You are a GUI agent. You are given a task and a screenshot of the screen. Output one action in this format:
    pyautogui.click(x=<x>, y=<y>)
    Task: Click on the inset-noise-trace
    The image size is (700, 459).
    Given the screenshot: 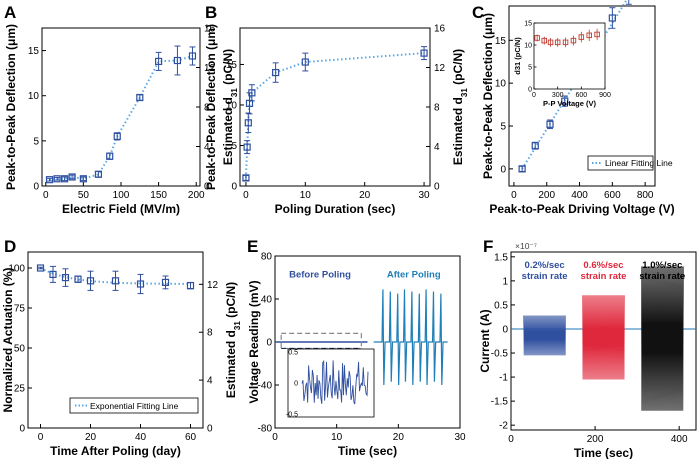 What is the action you would take?
    pyautogui.click(x=335, y=382)
    